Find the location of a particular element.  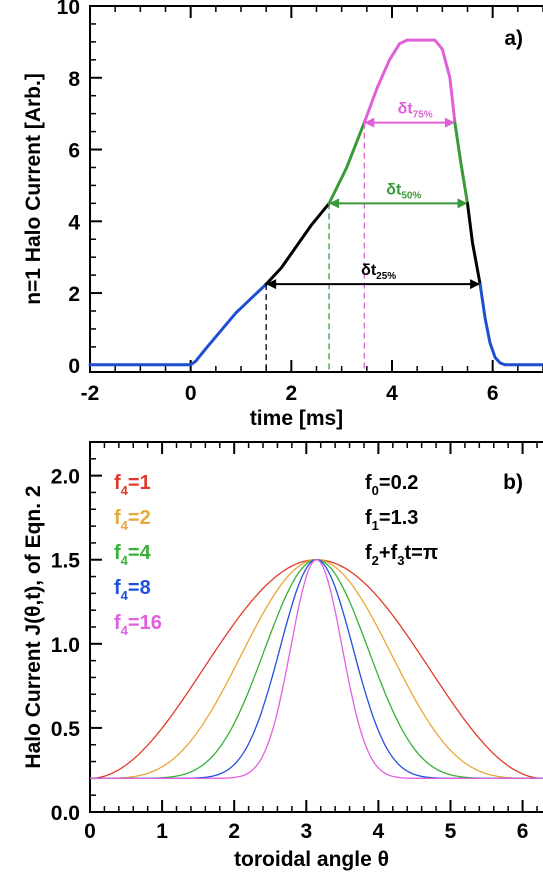

duration-label: δt50% is located at coordinates (403, 191).